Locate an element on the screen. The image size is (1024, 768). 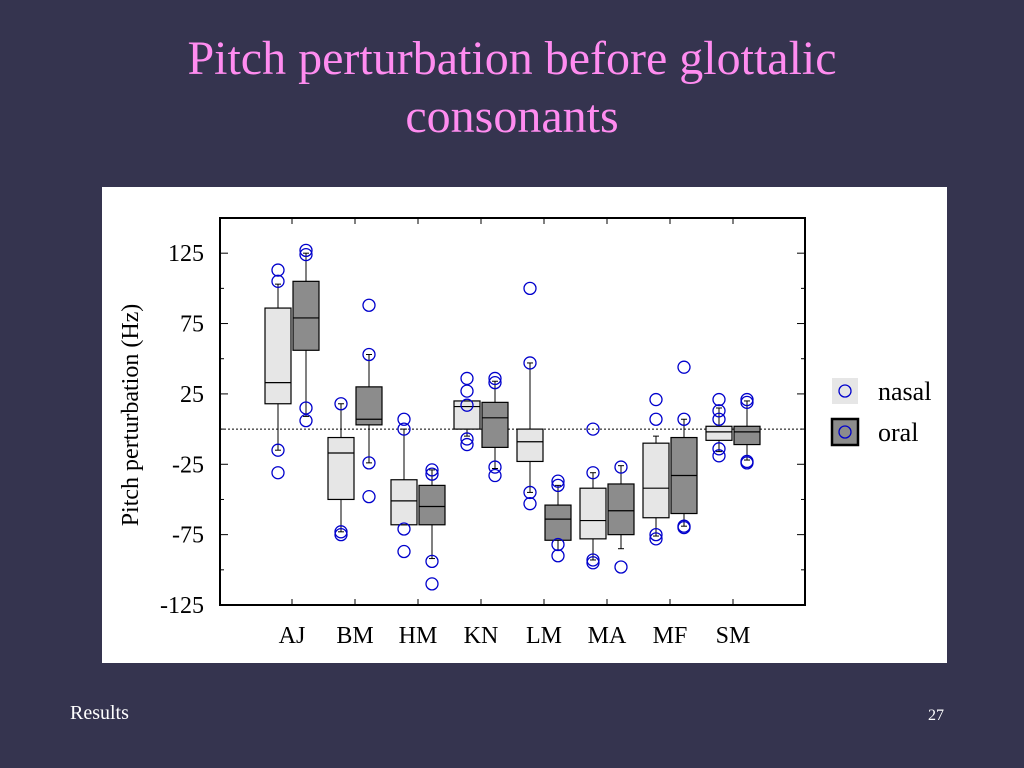
box-oral-BM is located at coordinates (369, 401).